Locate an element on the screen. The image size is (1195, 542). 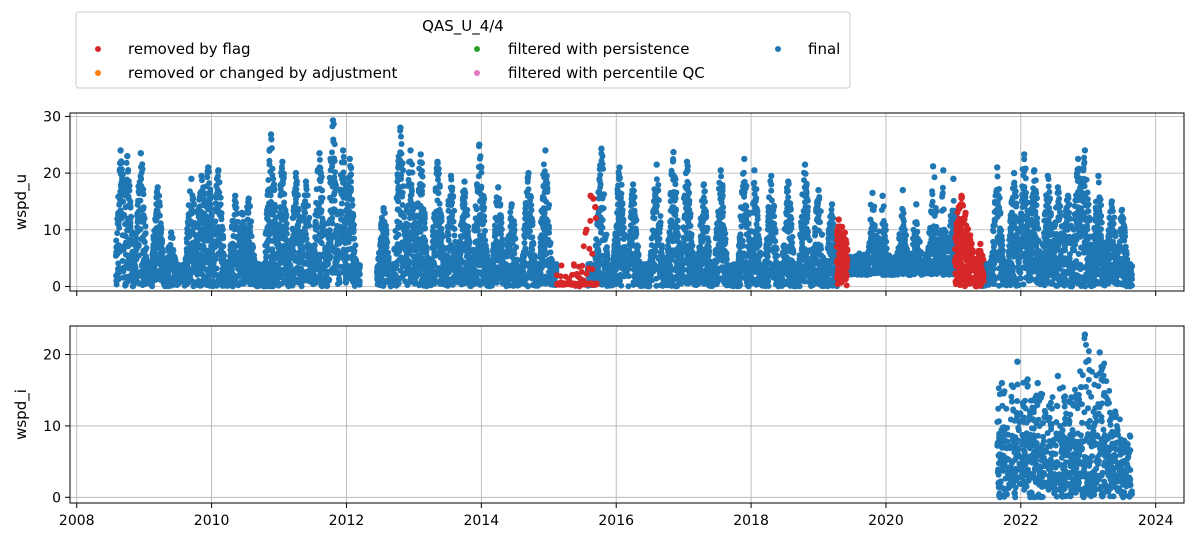
legend-marker is located at coordinates (98, 73).